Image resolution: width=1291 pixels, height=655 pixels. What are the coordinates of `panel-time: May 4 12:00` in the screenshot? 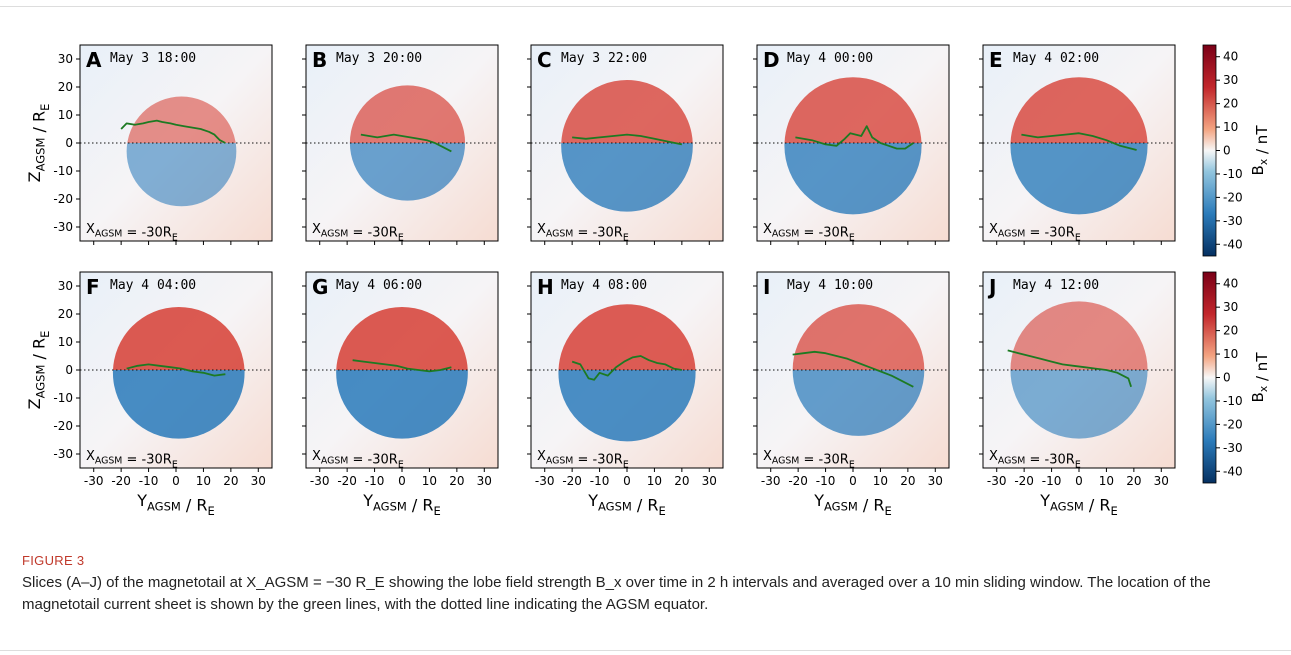 It's located at (1056, 285).